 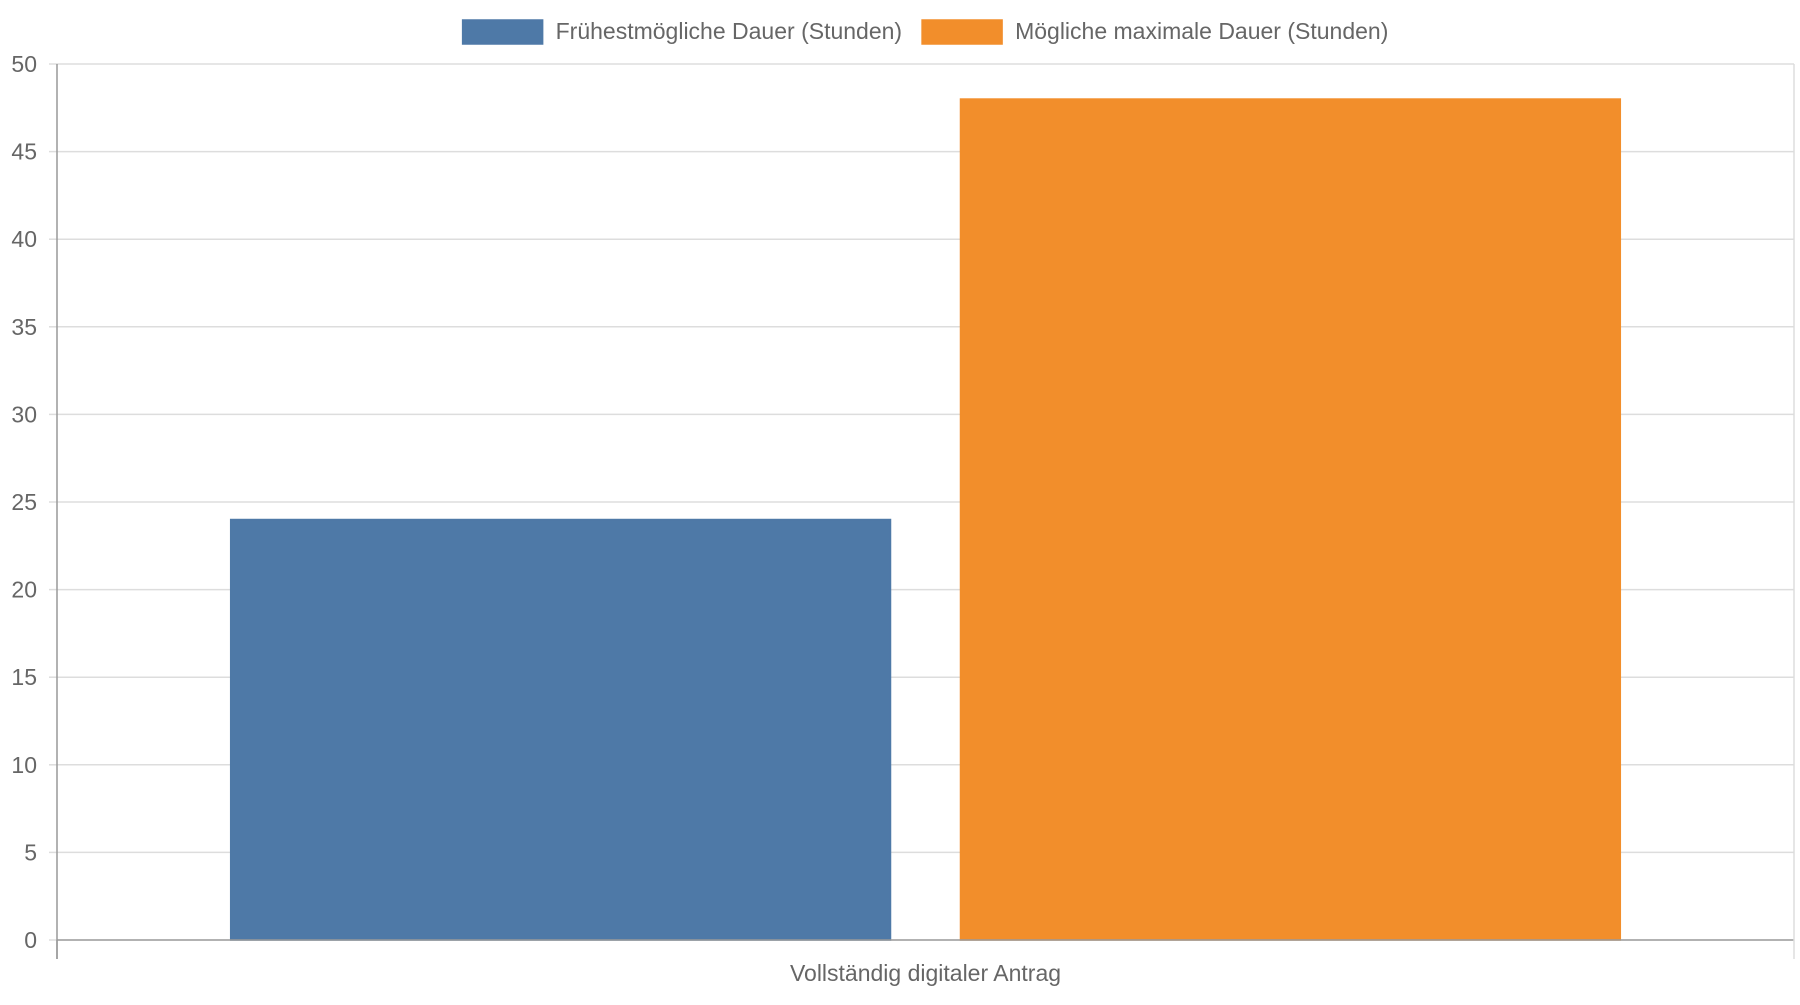 I want to click on y-tick-label: 15, so click(x=24, y=677).